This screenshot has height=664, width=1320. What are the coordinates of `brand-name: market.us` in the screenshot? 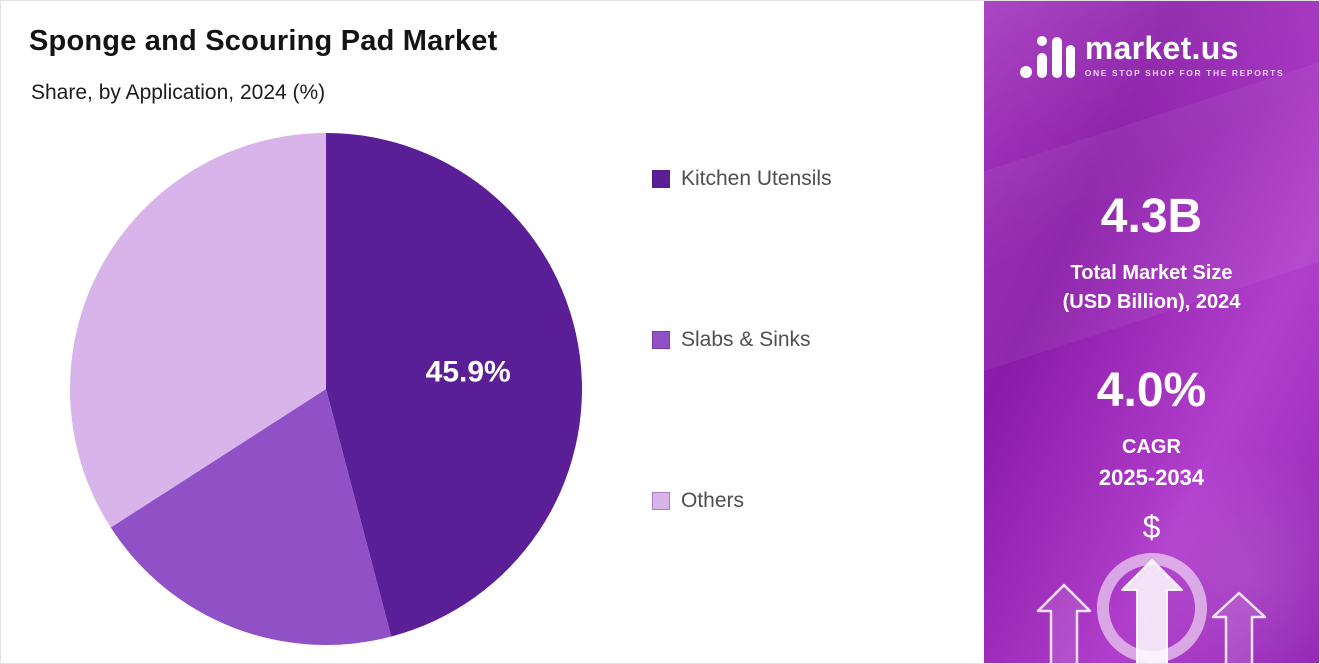 It's located at (1161, 48).